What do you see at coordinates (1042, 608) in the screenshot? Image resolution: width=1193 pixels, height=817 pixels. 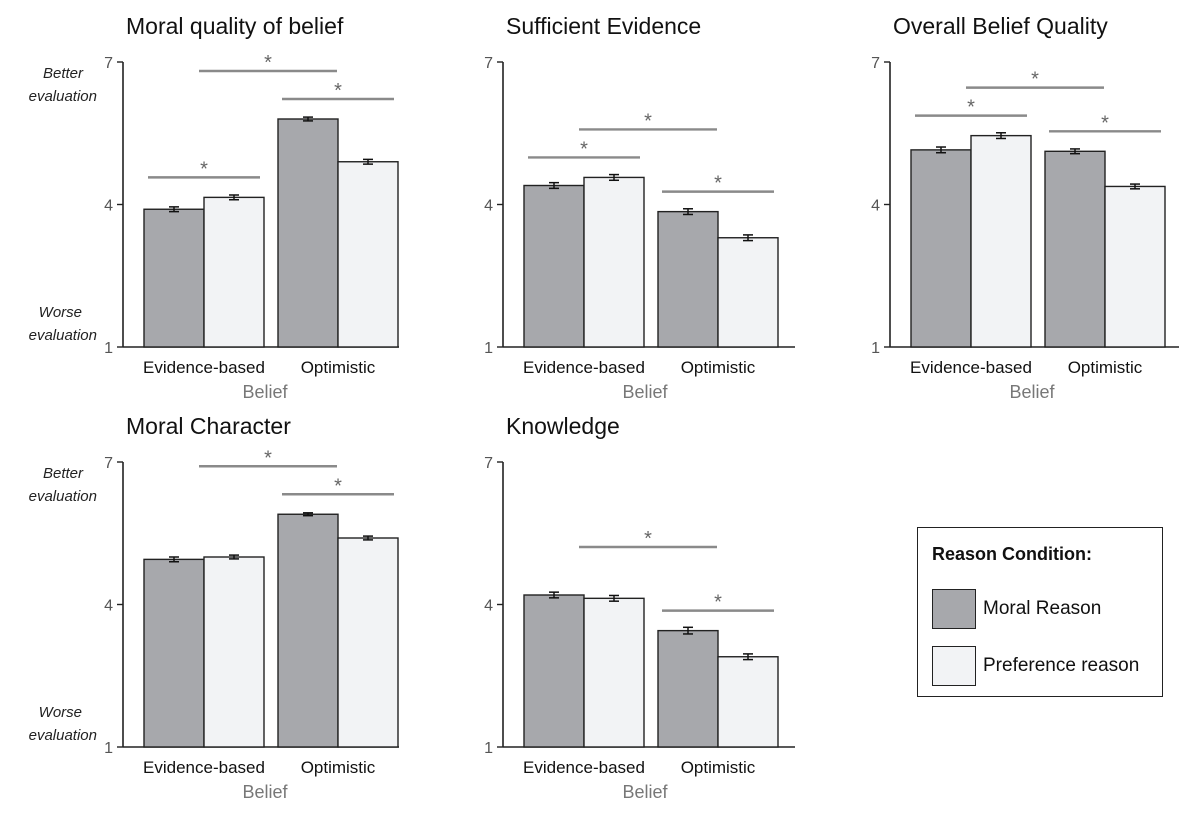 I see `legend-label-moral: Moral Reason` at bounding box center [1042, 608].